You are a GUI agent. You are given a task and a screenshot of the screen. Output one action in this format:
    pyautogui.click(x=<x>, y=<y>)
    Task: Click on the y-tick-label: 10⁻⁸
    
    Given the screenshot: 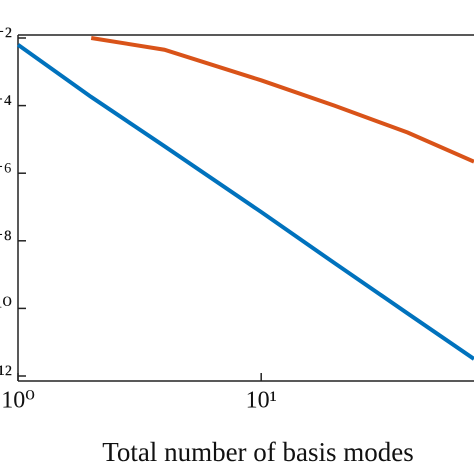 What is the action you would take?
    pyautogui.click(x=6, y=239)
    